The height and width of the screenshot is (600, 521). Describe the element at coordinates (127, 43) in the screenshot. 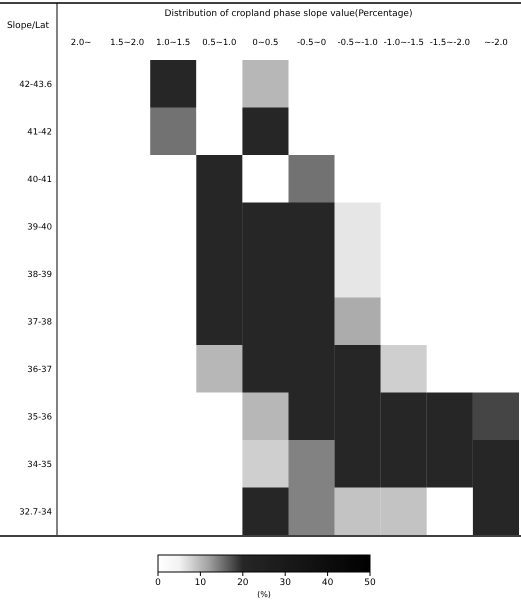

I see `x-tick-label: 1.5~2.0` at that location.